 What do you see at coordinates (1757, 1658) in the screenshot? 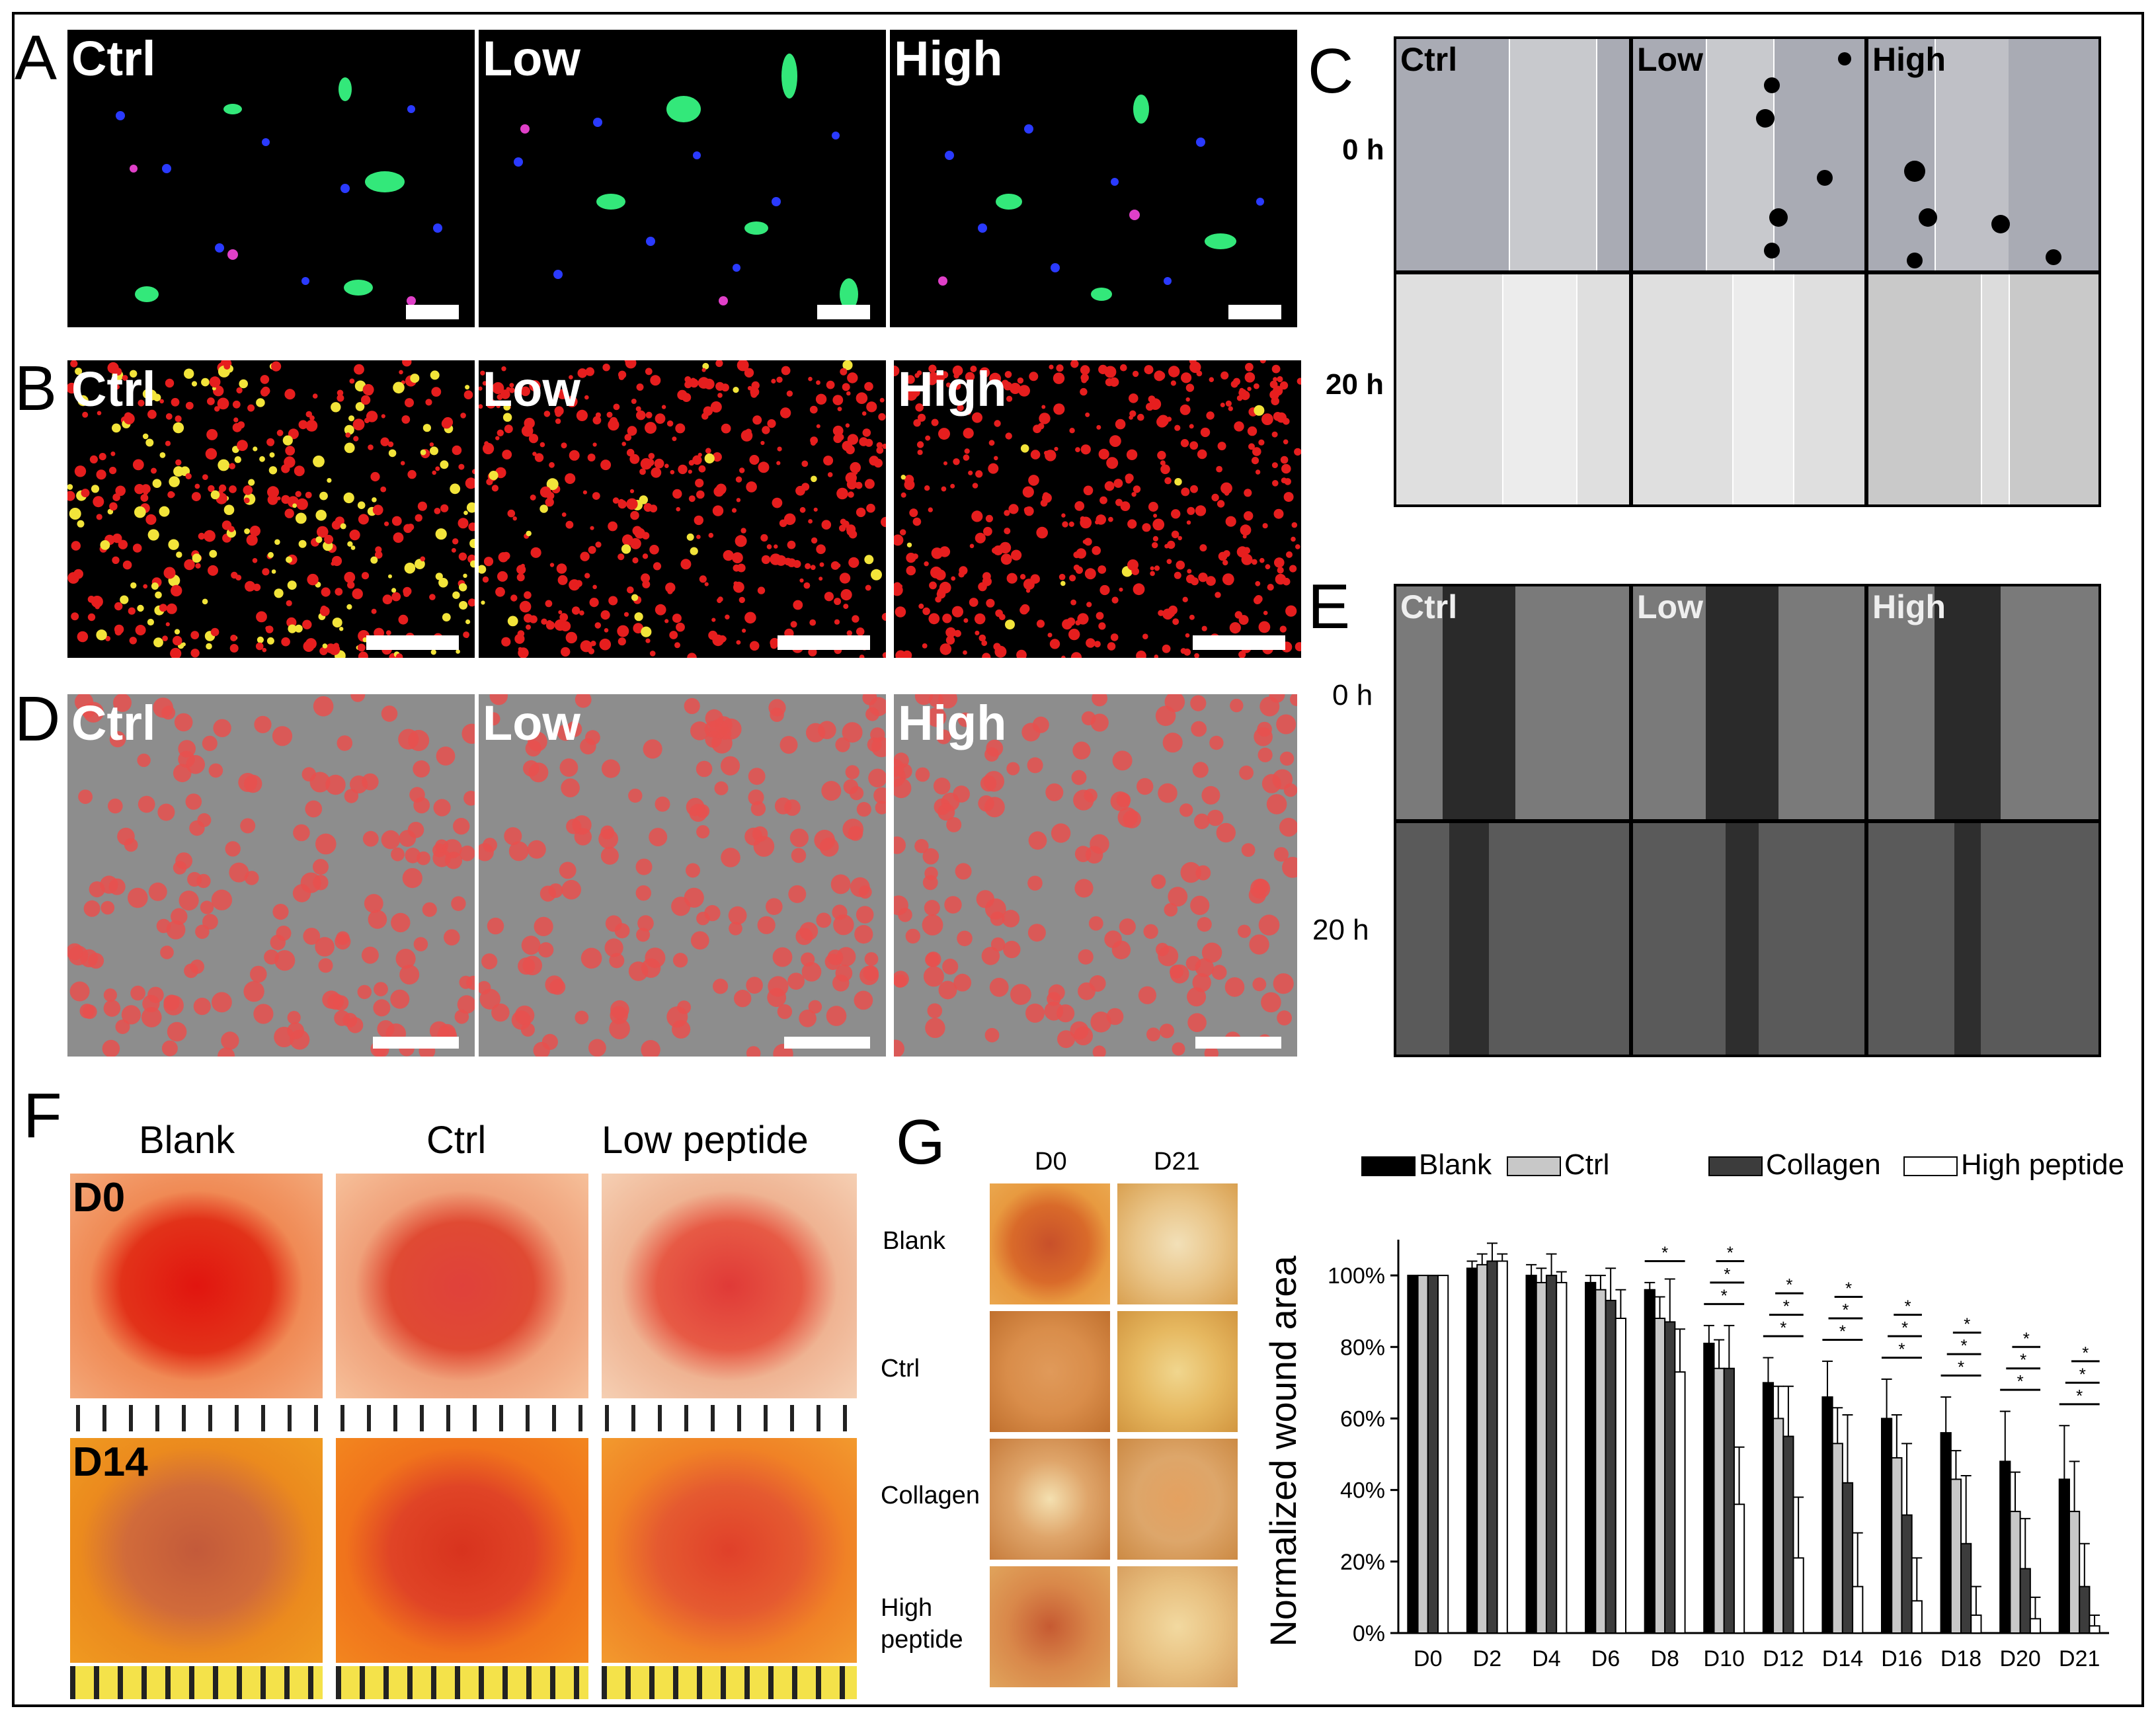
I see `chart-x-ticks: D0 D2 D4 D6 D8 D10 D12 D14 D16 D18 D20 D21` at bounding box center [1757, 1658].